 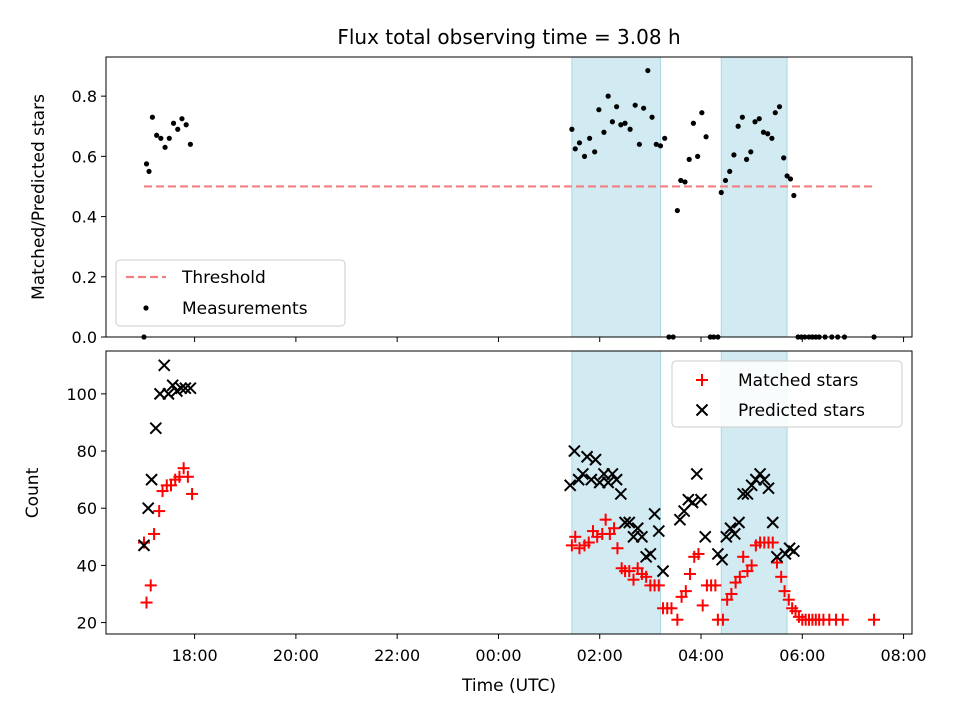 I want to click on top-y-tick-label: 0.4, so click(x=84, y=217).